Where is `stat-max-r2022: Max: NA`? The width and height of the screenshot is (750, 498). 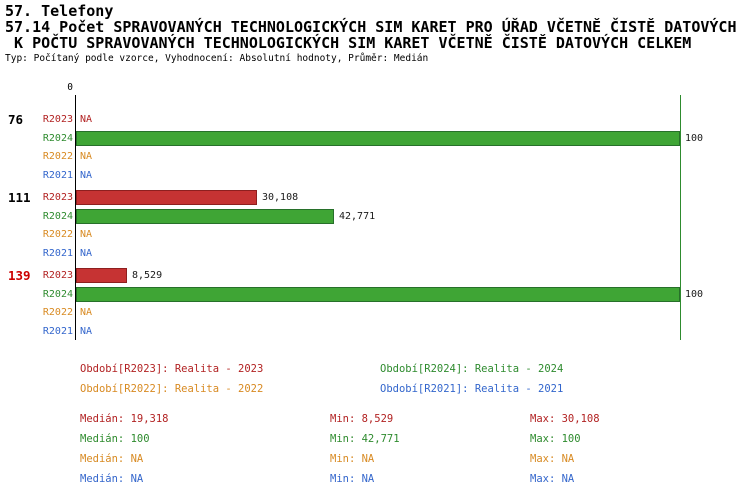
stat-max-r2022: Max: NA is located at coordinates (552, 459).